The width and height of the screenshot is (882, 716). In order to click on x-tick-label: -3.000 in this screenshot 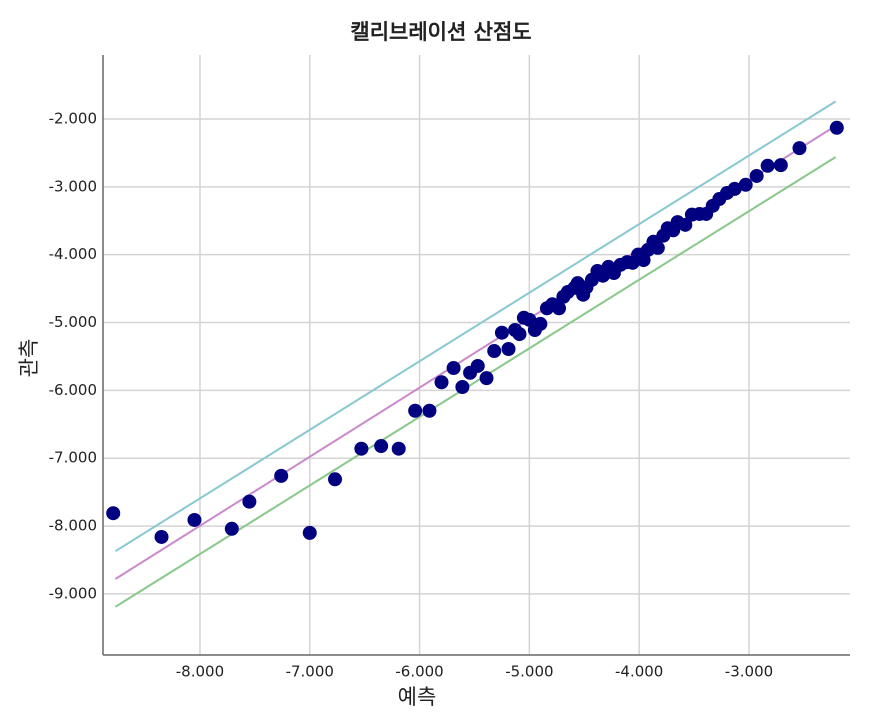, I will do `click(749, 672)`.